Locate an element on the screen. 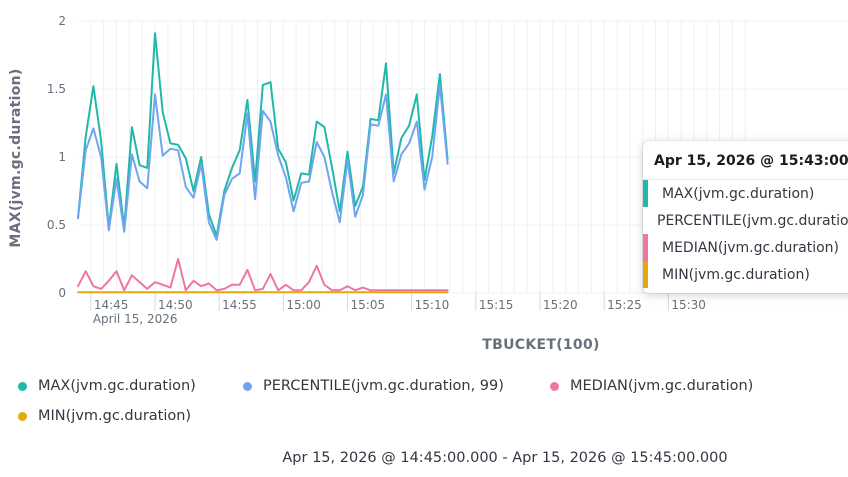  tooltip-row-median: MEDIAN(jvm.gc.duration) is located at coordinates (745, 247).